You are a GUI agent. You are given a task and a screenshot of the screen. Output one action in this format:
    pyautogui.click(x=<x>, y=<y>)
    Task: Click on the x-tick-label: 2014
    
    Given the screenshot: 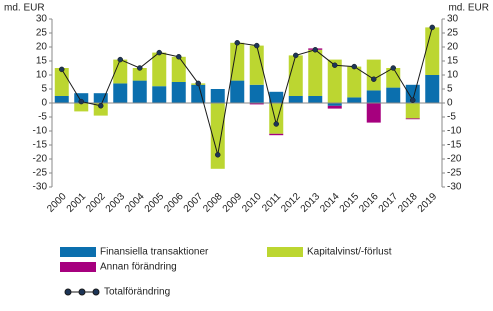 What is the action you would take?
    pyautogui.click(x=330, y=203)
    